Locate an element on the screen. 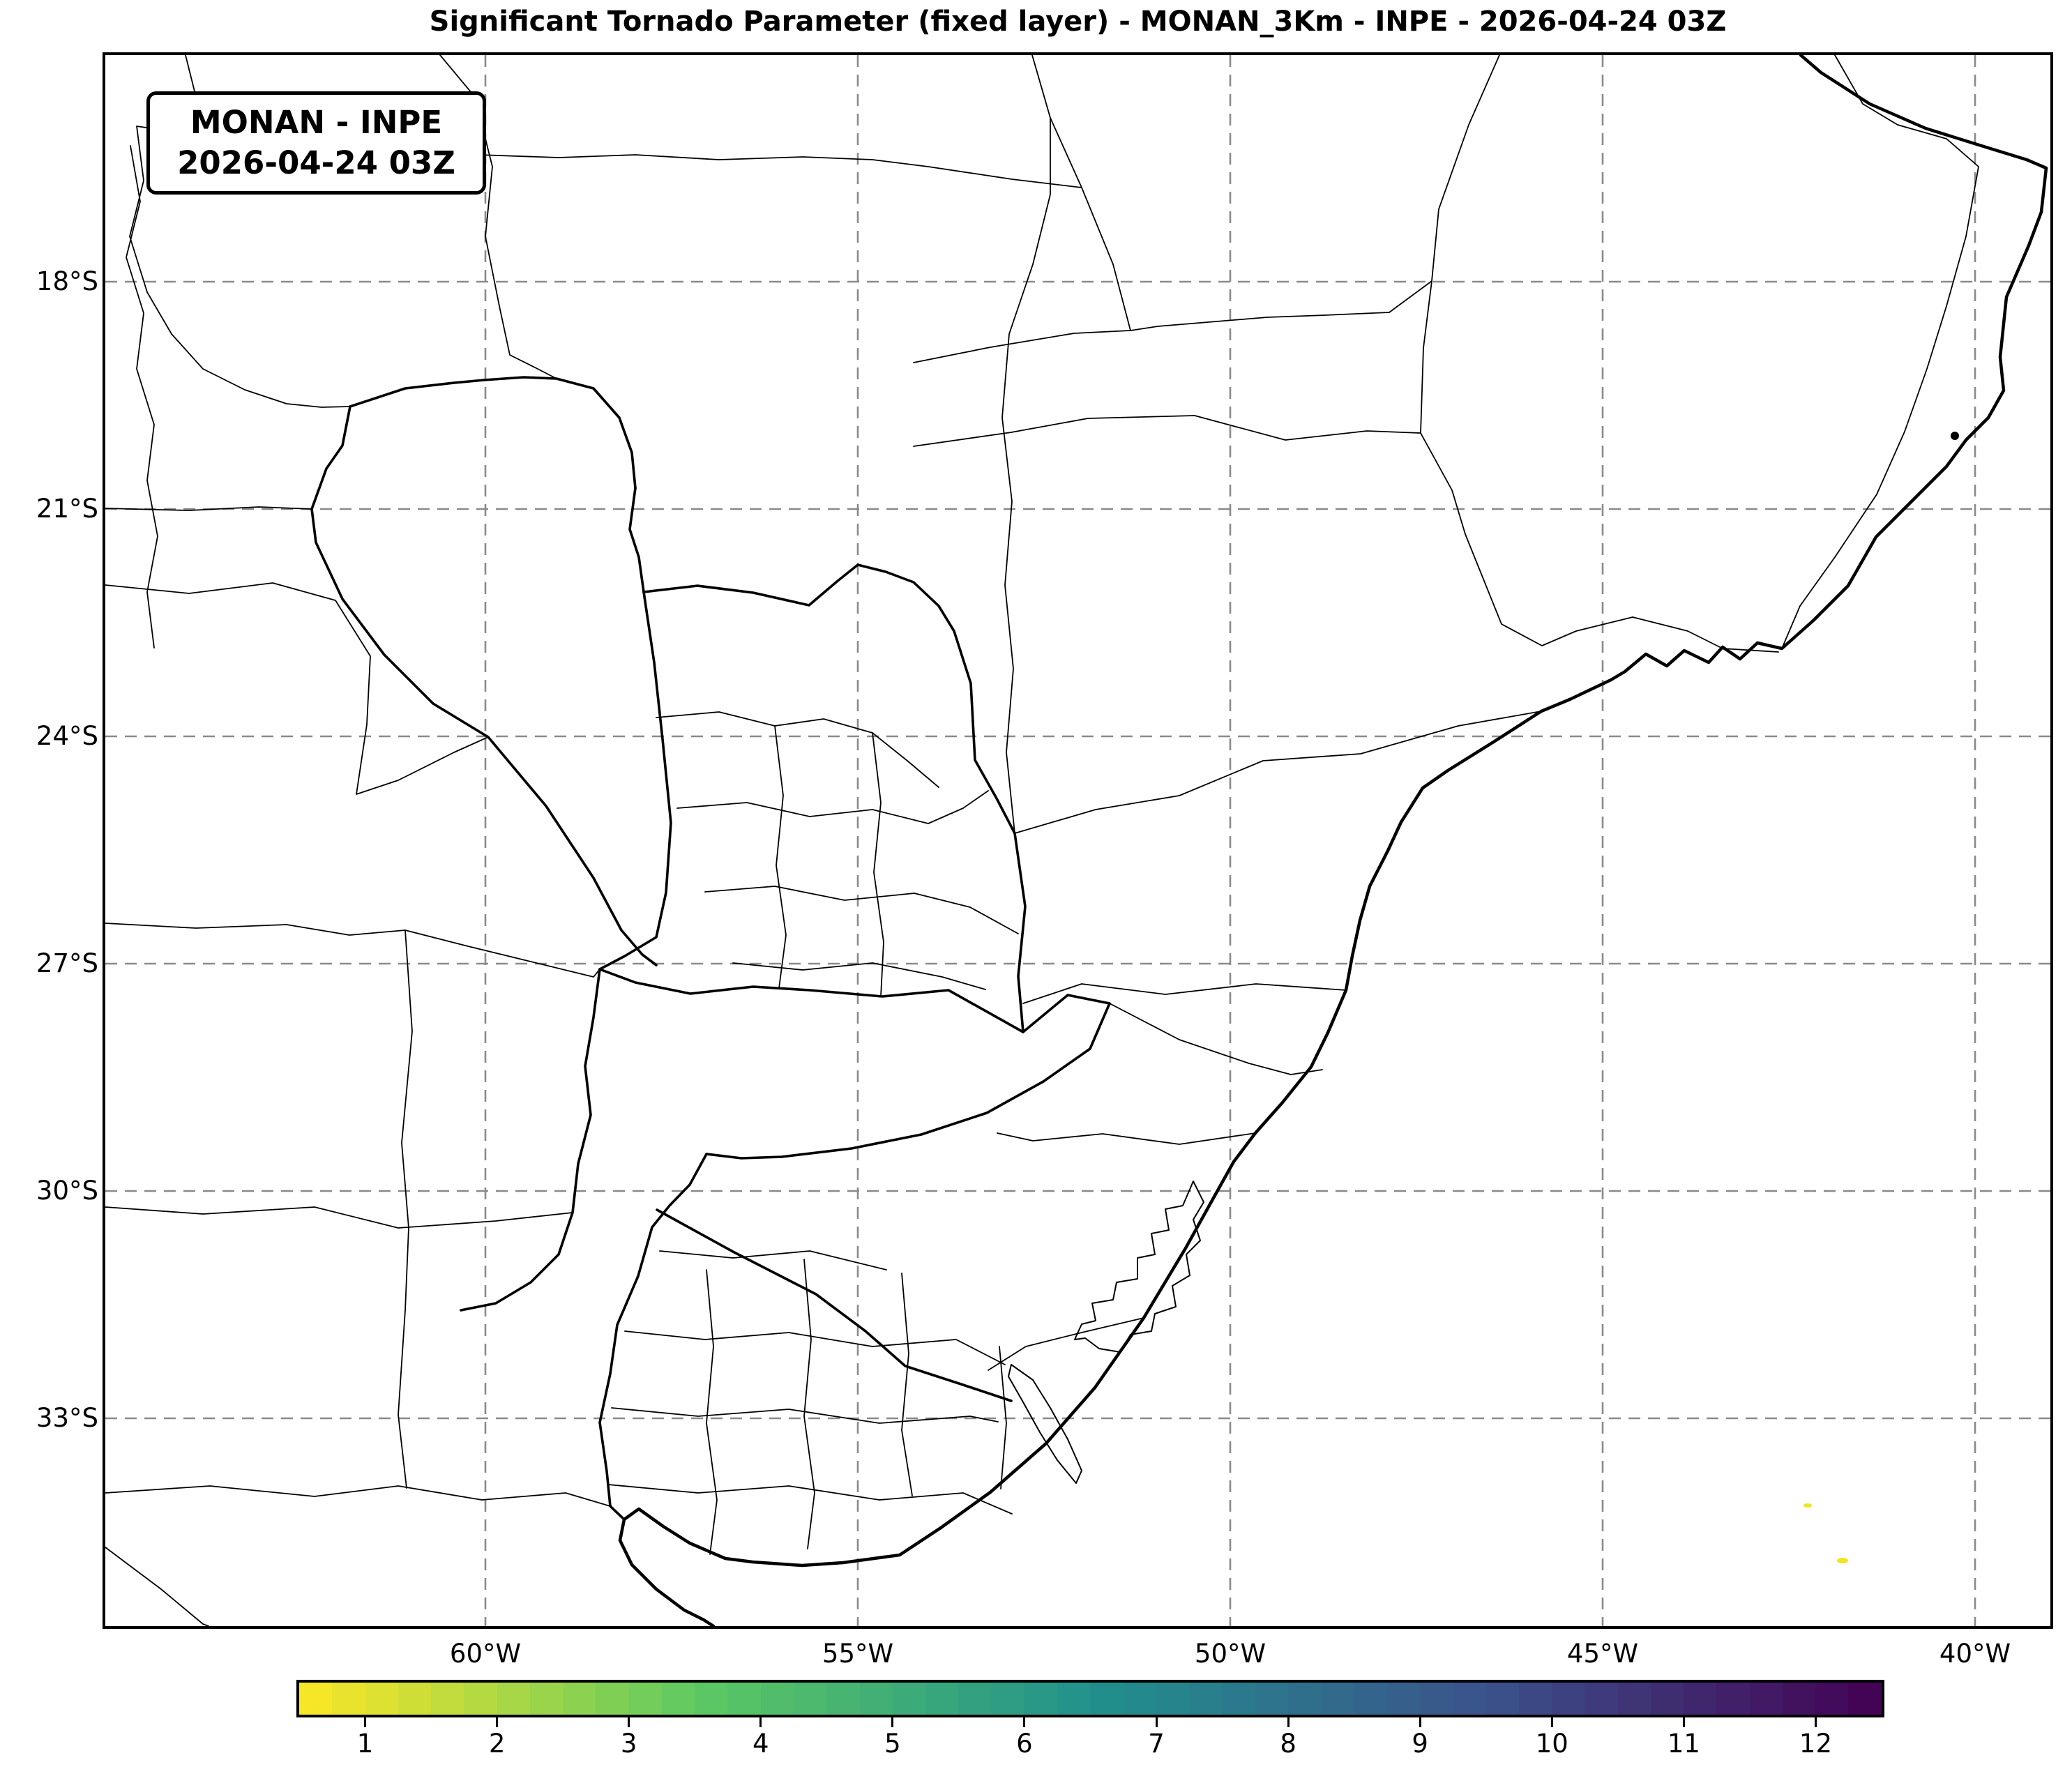 Image resolution: width=2072 pixels, height=1783 pixels. colorbar-tick-label: 2 is located at coordinates (497, 1744).